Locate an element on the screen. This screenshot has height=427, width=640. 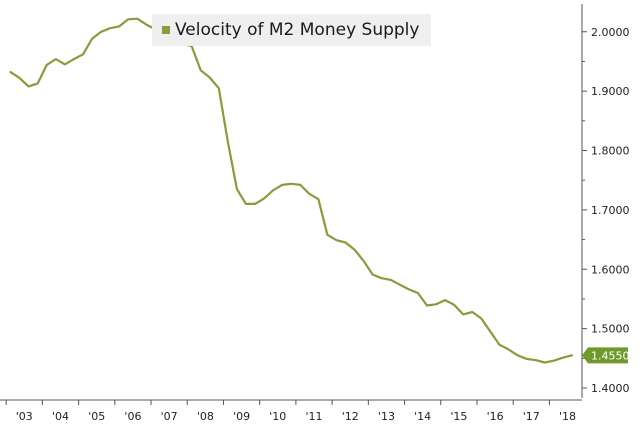
x-tick-label: '12 is located at coordinates (350, 416).